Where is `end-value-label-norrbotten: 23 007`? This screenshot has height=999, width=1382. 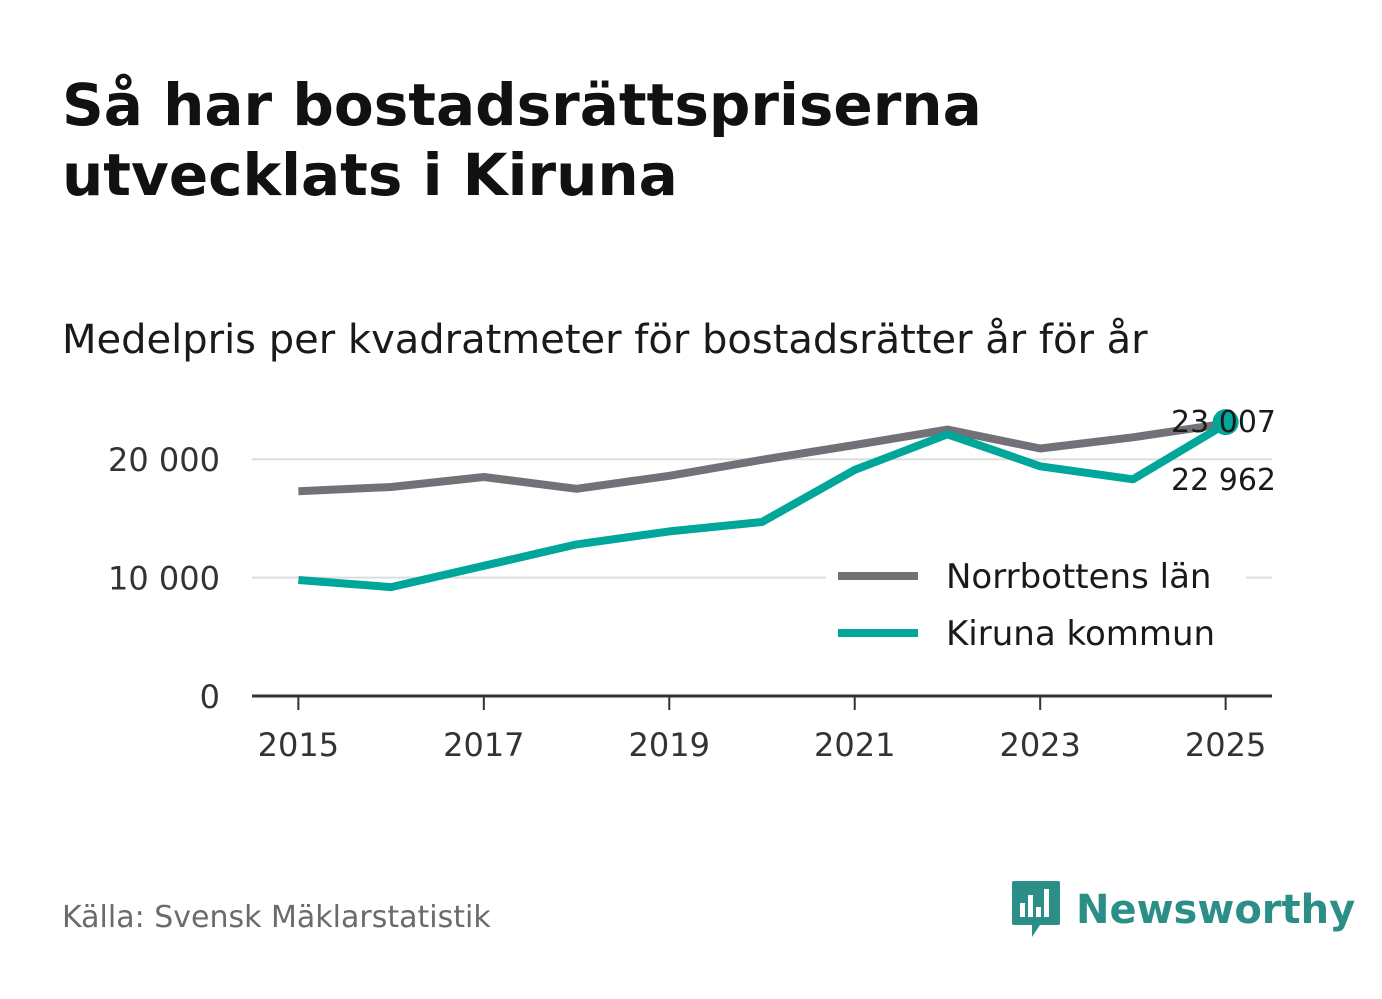
end-value-label-norrbotten: 23 007 is located at coordinates (1223, 422).